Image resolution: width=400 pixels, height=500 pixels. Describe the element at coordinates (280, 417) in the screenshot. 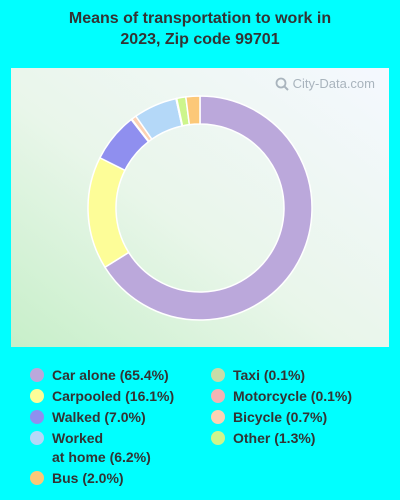

I see `legend-label: Bicycle (0.7%)` at that location.